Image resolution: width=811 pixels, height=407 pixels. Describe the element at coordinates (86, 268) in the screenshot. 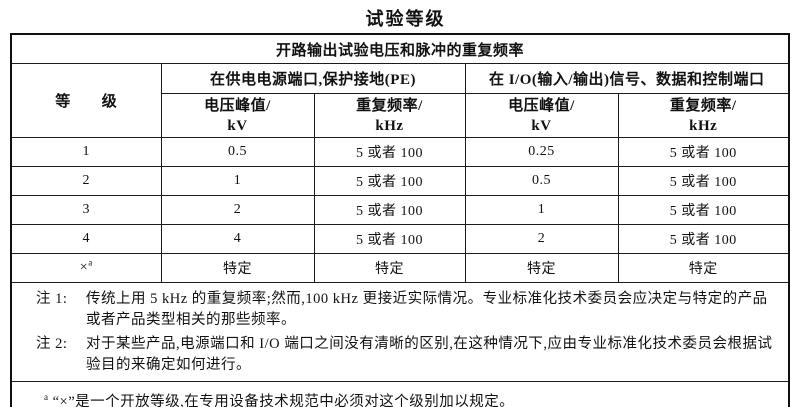

I see `level-cell: ×a` at that location.